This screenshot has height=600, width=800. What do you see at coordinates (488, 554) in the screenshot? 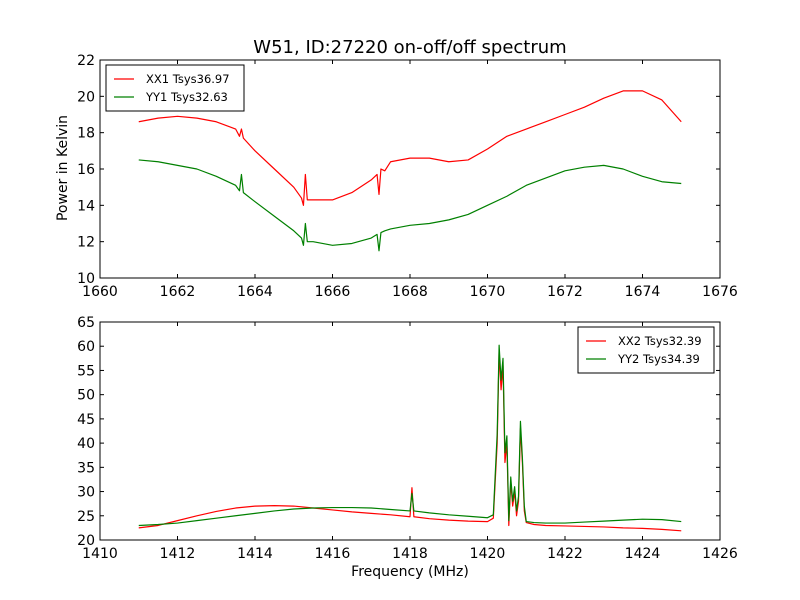
I see `x-tick-label: 1420` at bounding box center [488, 554].